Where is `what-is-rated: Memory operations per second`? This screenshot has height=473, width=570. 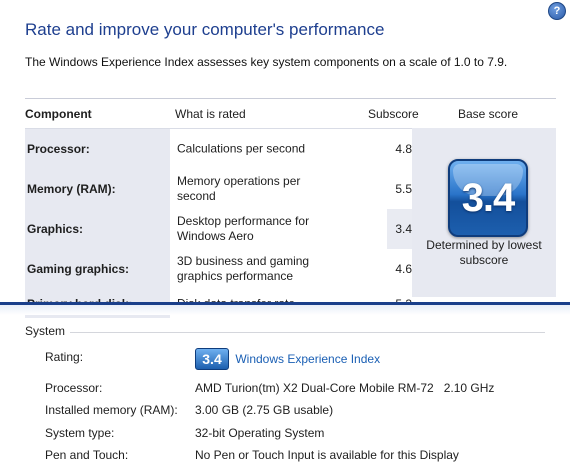 what-is-rated: Memory operations per second is located at coordinates (239, 188).